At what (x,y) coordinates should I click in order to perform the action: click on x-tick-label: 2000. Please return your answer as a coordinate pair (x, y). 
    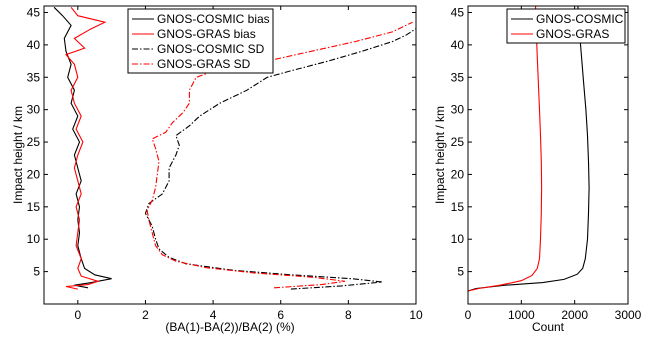
    Looking at the image, I should click on (574, 315).